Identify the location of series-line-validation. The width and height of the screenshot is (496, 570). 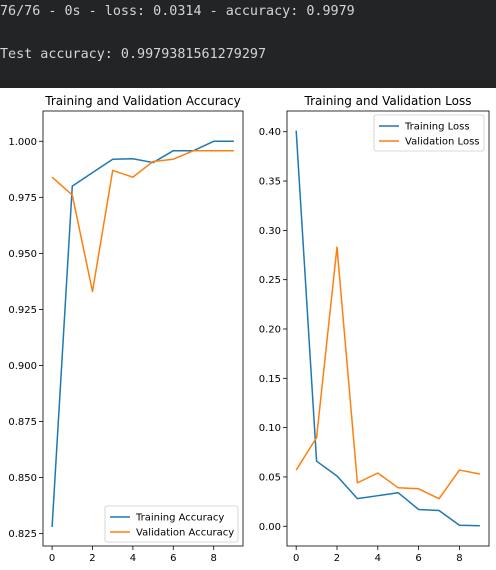
(142, 221).